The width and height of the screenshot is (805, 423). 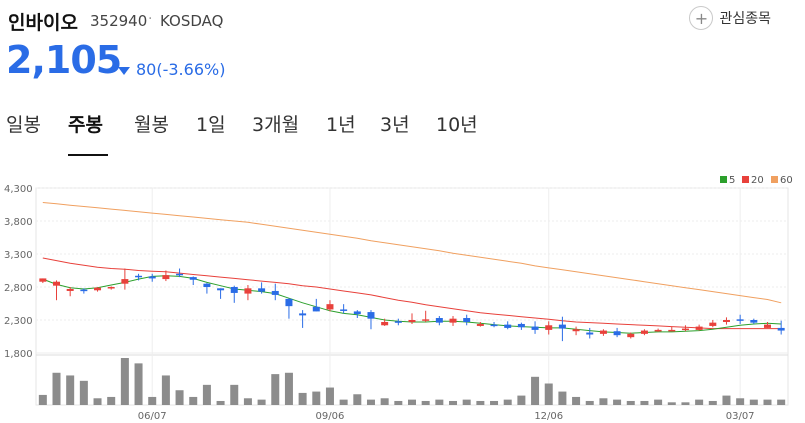 What do you see at coordinates (457, 125) in the screenshot?
I see `tab-10years: 10년` at bounding box center [457, 125].